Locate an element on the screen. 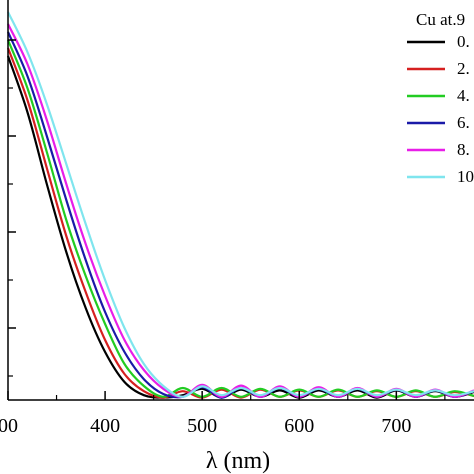 This screenshot has width=474, height=474. legend-label-2: 4. is located at coordinates (463, 95).